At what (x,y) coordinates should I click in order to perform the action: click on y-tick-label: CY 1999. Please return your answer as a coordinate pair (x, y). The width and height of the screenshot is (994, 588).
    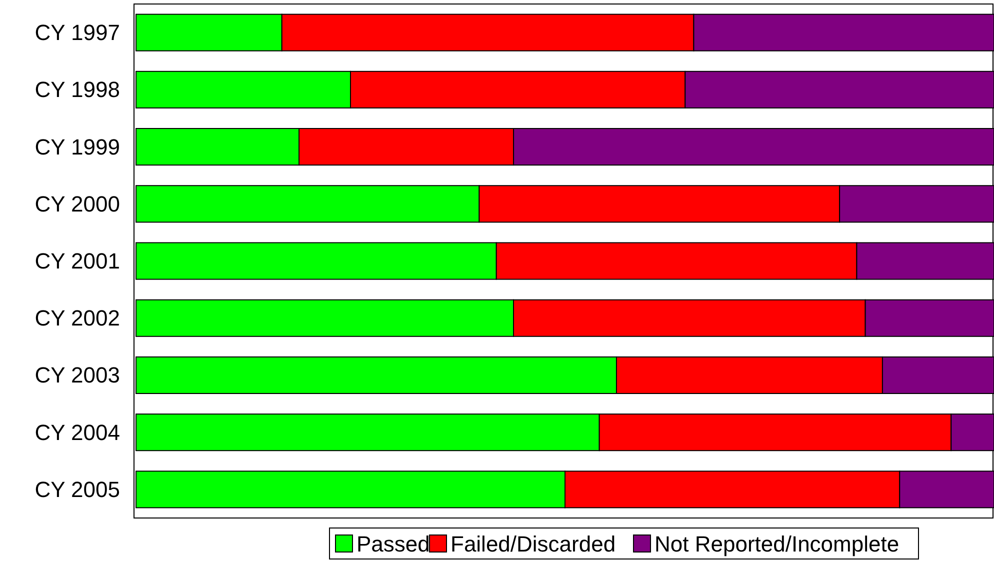
    Looking at the image, I should click on (77, 147).